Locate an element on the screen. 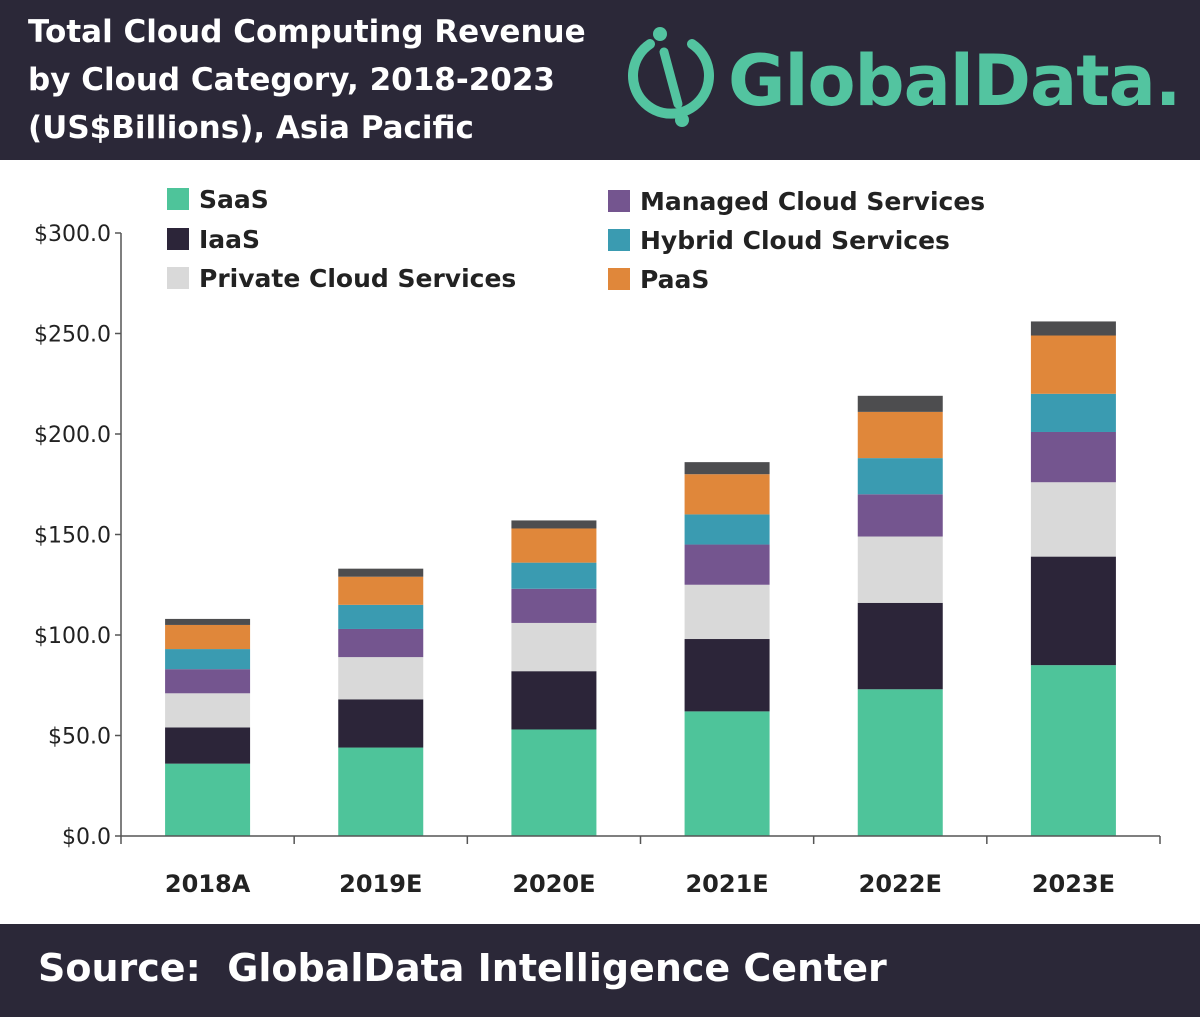  bar-managed-cloud-services-2018a is located at coordinates (208, 681).